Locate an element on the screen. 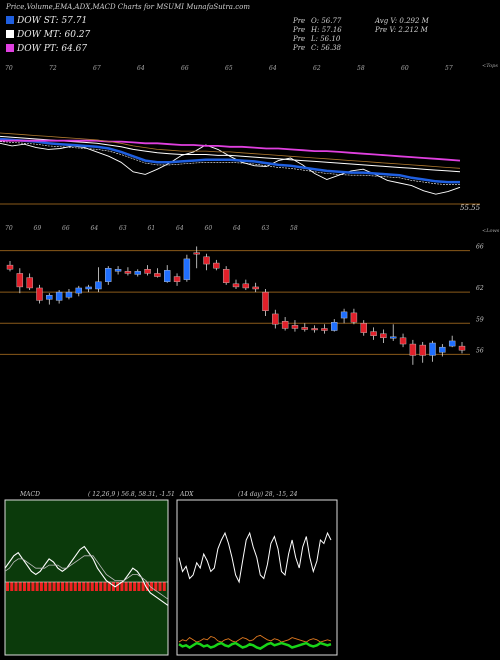 The image size is (500, 660). ema-axis-label: <Tops is located at coordinates (490, 66).